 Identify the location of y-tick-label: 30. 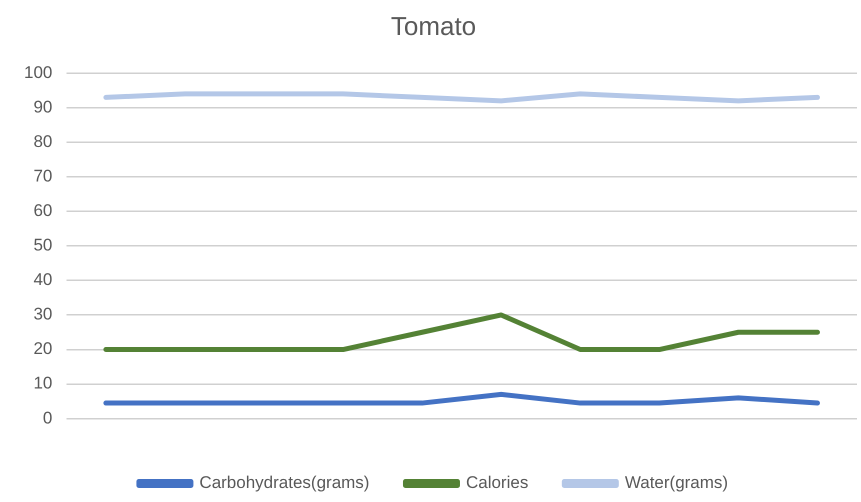
(42, 314).